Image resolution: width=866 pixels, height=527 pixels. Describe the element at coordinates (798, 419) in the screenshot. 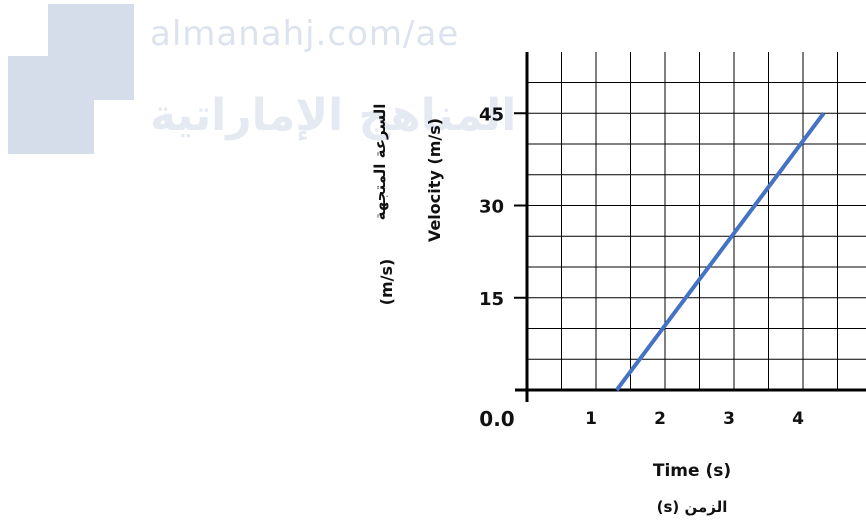

I see `x-tick-label: 4` at that location.